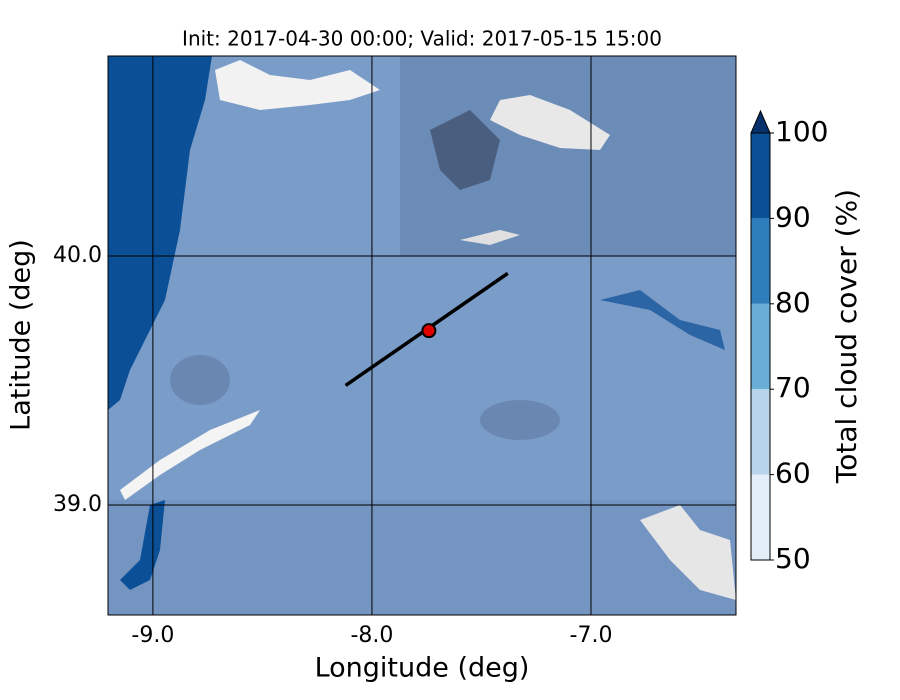 This screenshot has height=700, width=900. I want to click on colorbar: 50 60 70 80 90 100, so click(789, 342).